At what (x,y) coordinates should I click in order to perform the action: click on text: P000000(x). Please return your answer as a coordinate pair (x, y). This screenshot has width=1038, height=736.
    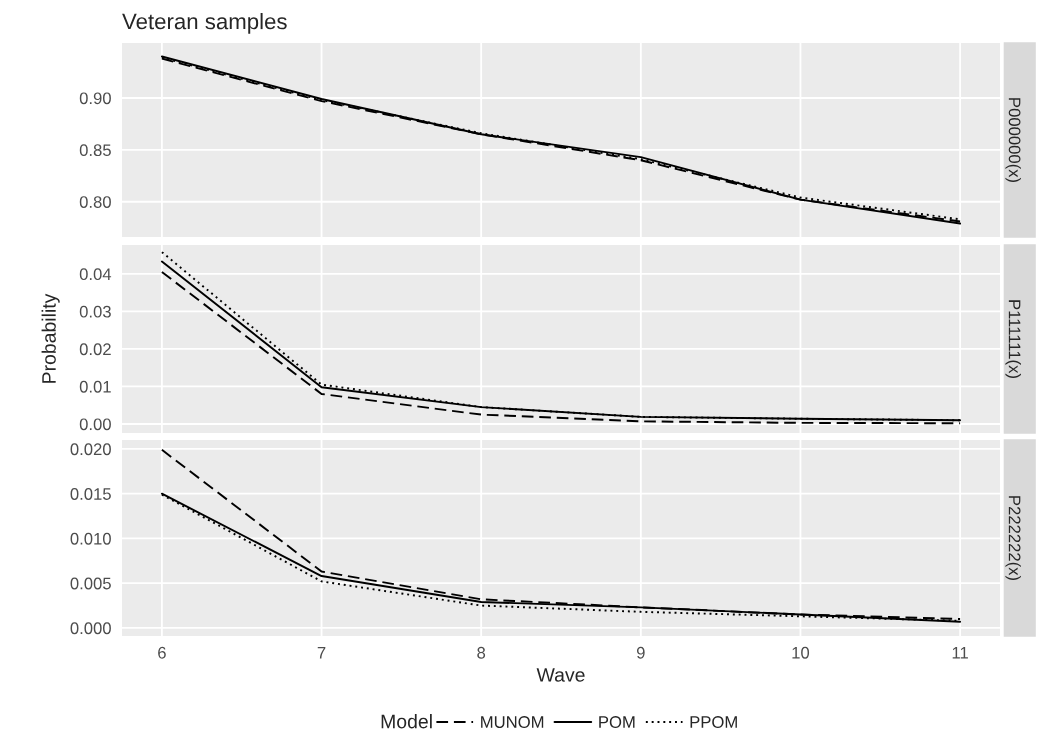
    Looking at the image, I should click on (1013, 140).